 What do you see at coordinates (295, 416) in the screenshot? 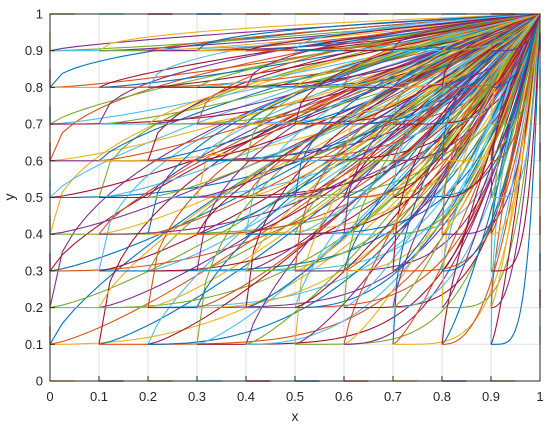
I see `x-axis-label: x` at bounding box center [295, 416].